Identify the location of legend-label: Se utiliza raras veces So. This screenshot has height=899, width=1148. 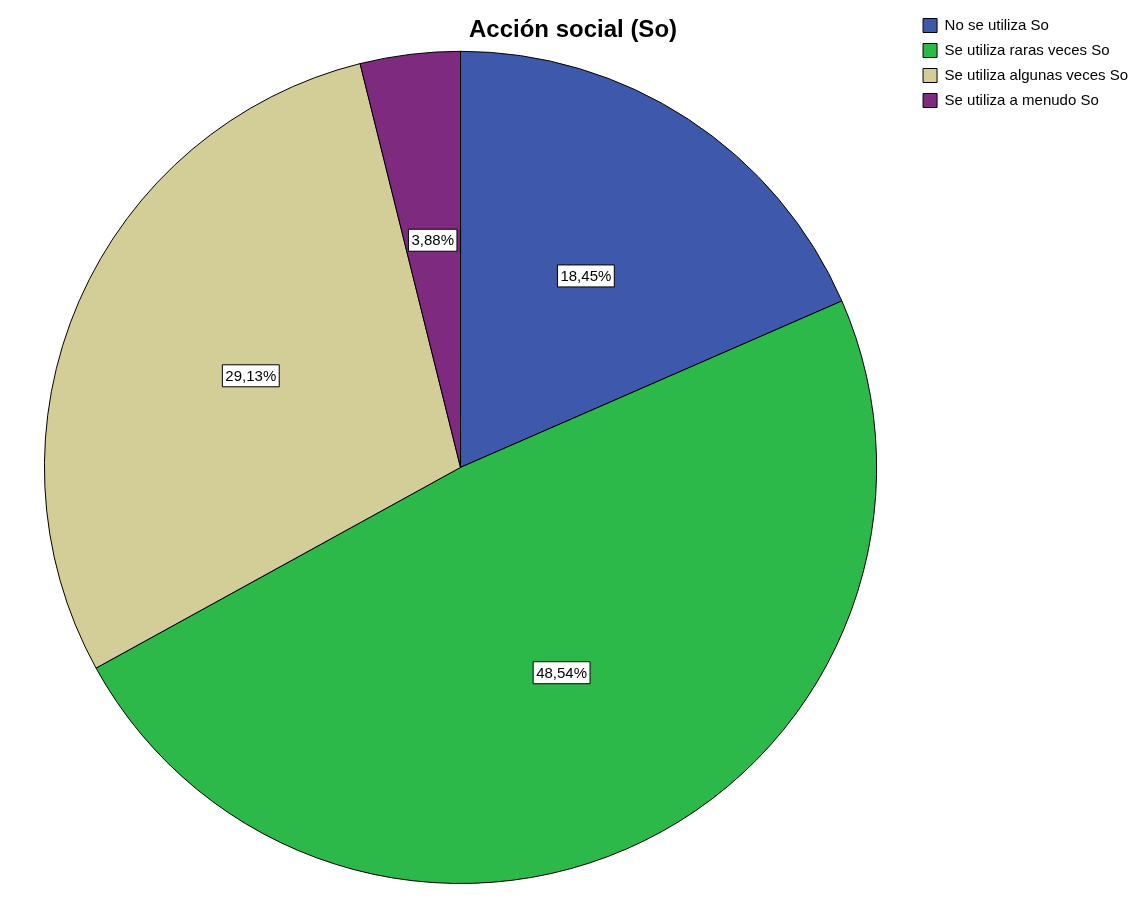
(1027, 49).